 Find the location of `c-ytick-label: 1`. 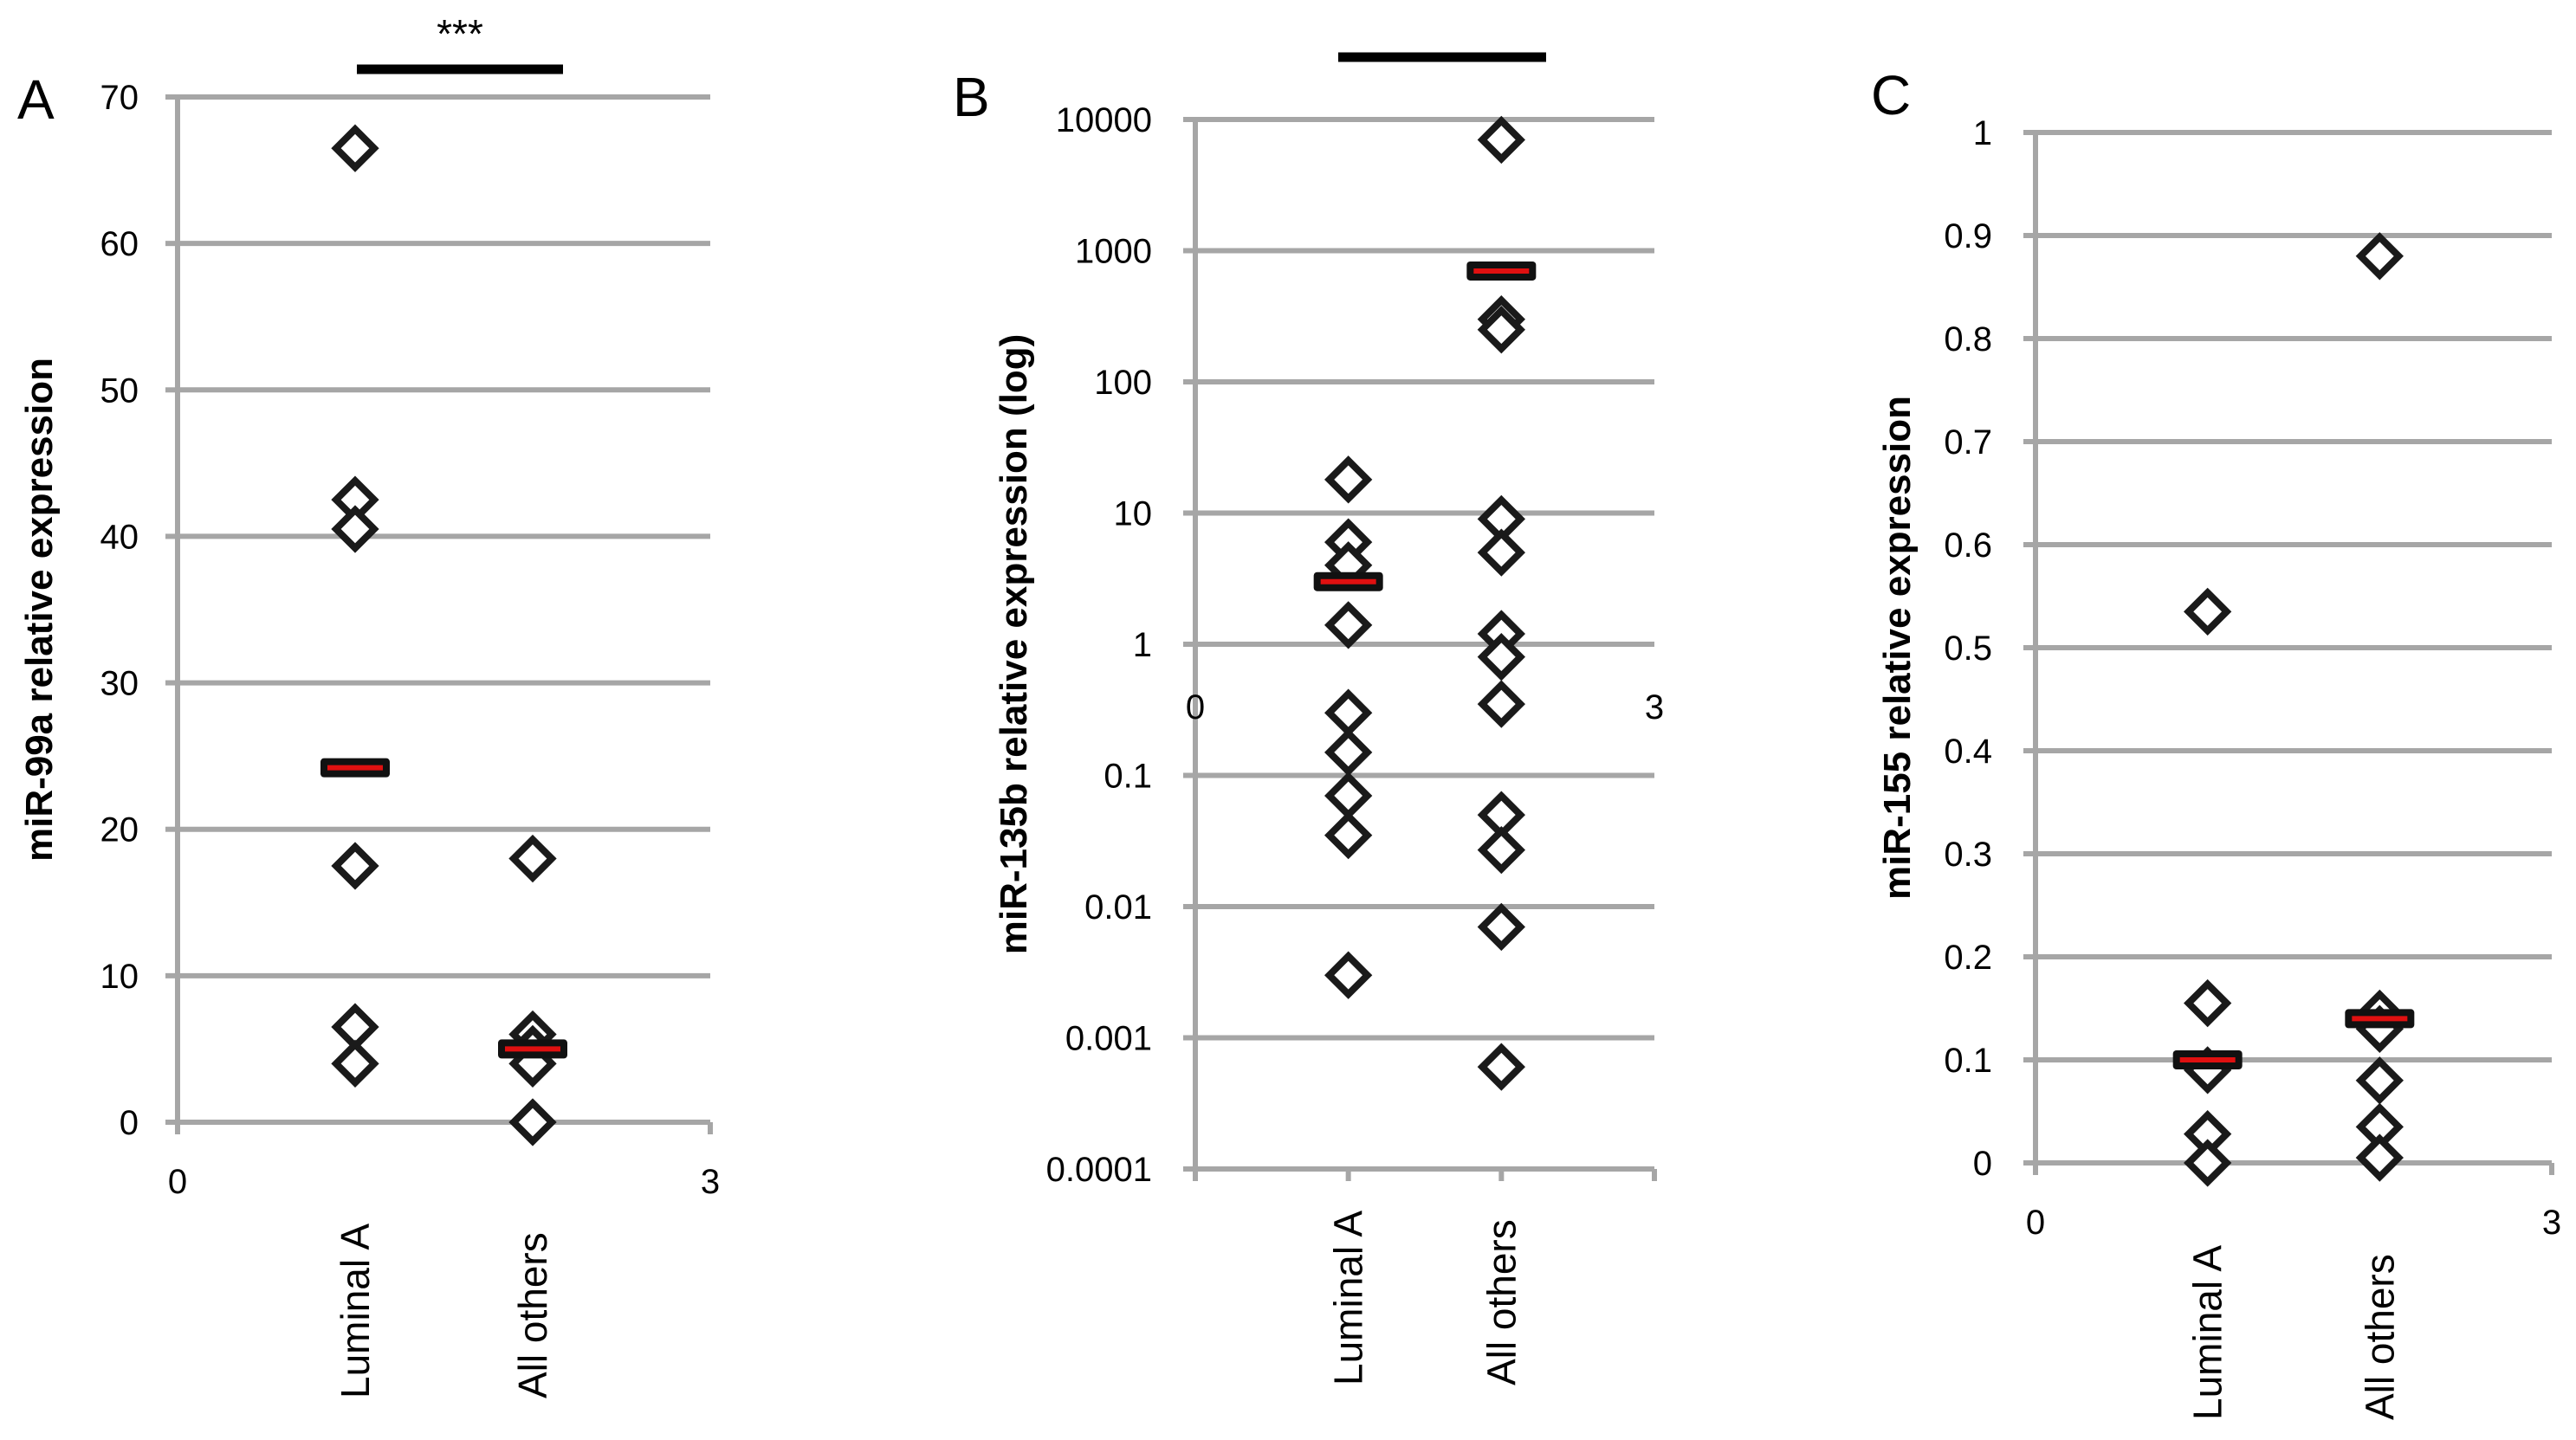

c-ytick-label: 1 is located at coordinates (1982, 133).